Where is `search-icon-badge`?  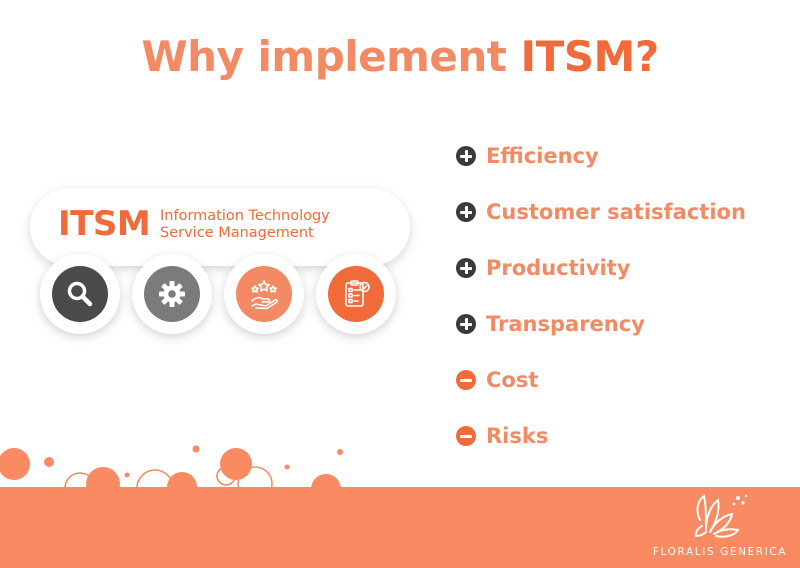 search-icon-badge is located at coordinates (80, 294).